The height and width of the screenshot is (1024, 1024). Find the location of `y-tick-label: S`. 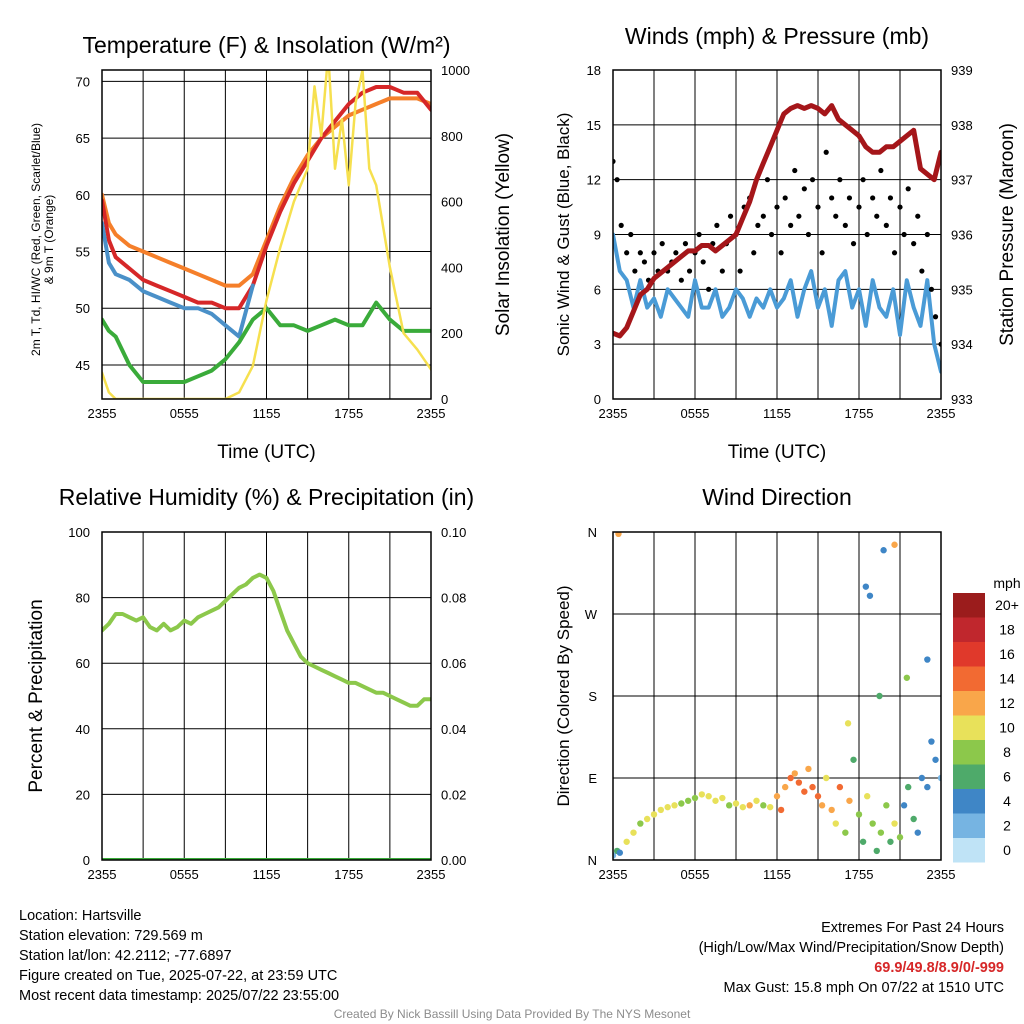

y-tick-label: S is located at coordinates (592, 696).